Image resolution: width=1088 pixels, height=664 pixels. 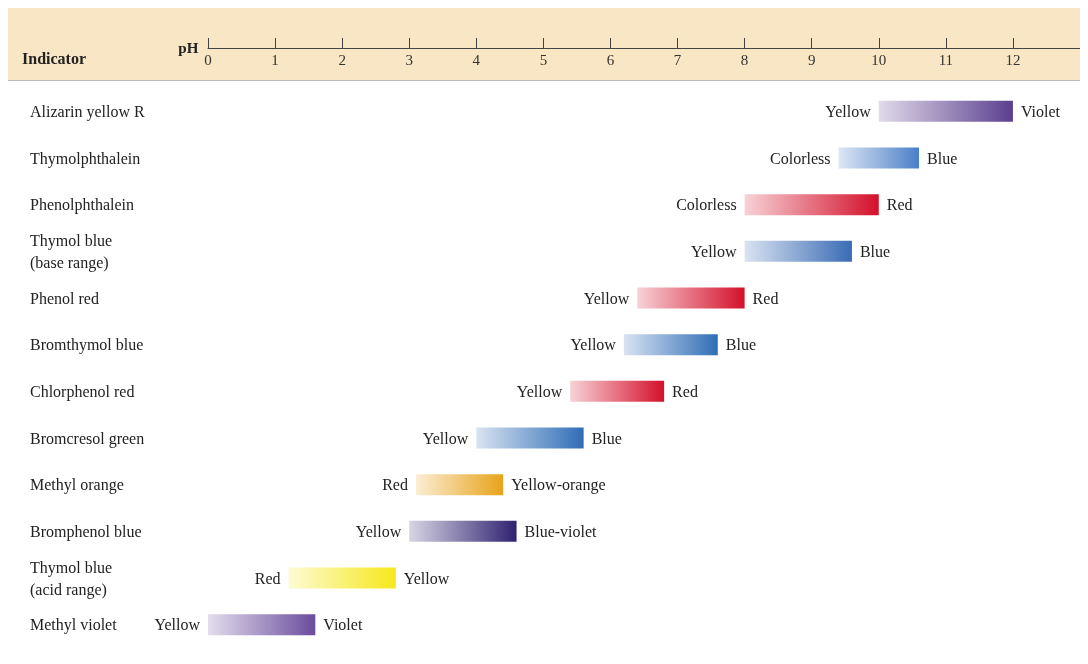 I want to click on x-tick-label: 1, so click(x=275, y=59).